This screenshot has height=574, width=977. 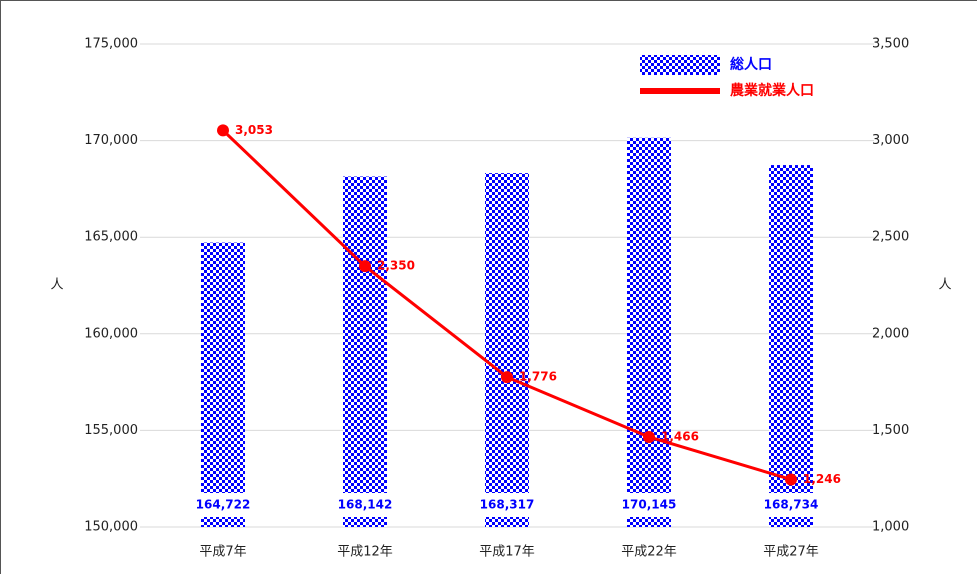 I want to click on y-tick-label: 165,000, so click(x=111, y=237).